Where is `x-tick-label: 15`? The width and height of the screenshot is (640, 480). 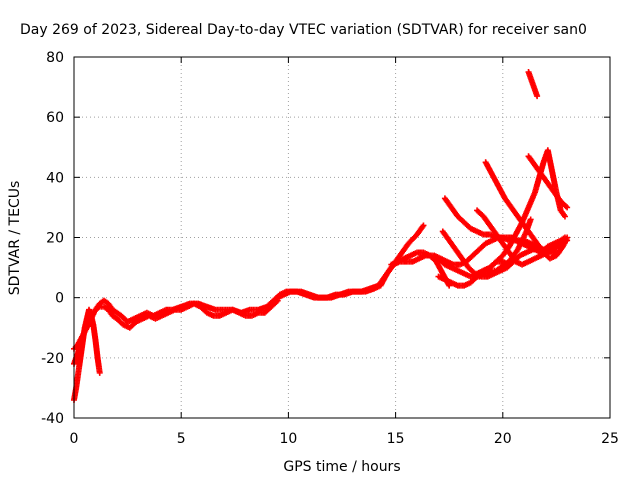
x-tick-label: 15 is located at coordinates (396, 439).